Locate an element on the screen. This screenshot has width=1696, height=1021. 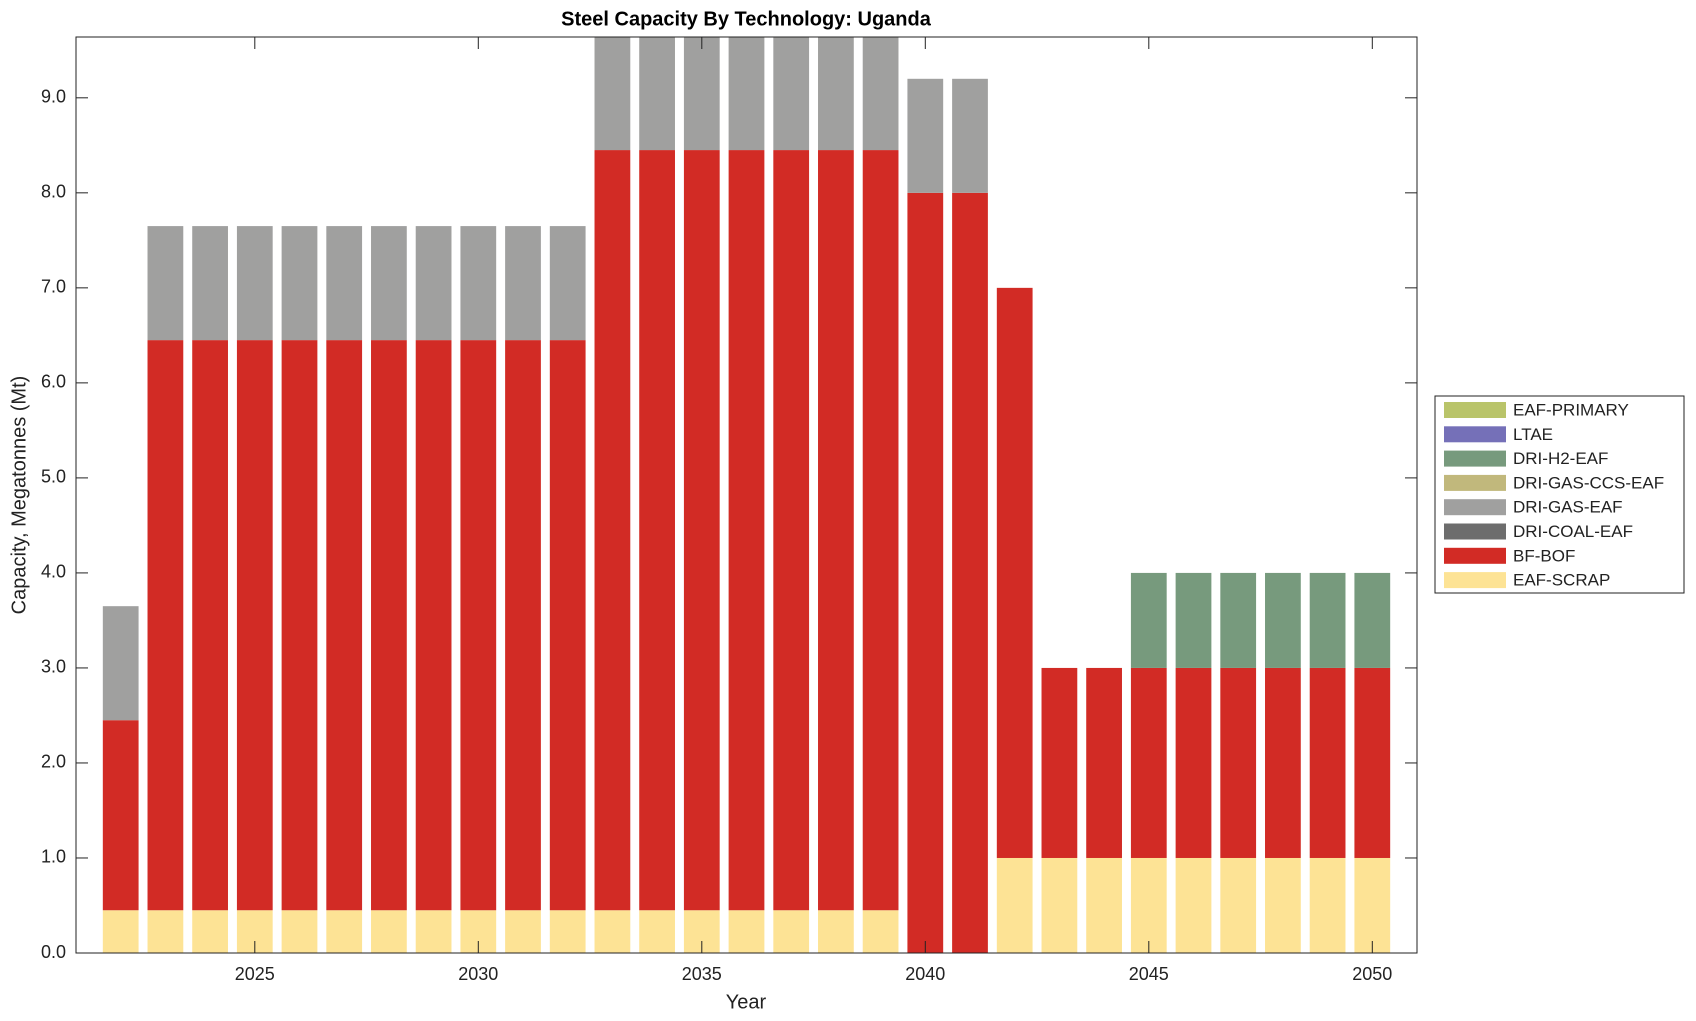
x-tick-label: 2030 is located at coordinates (478, 974).